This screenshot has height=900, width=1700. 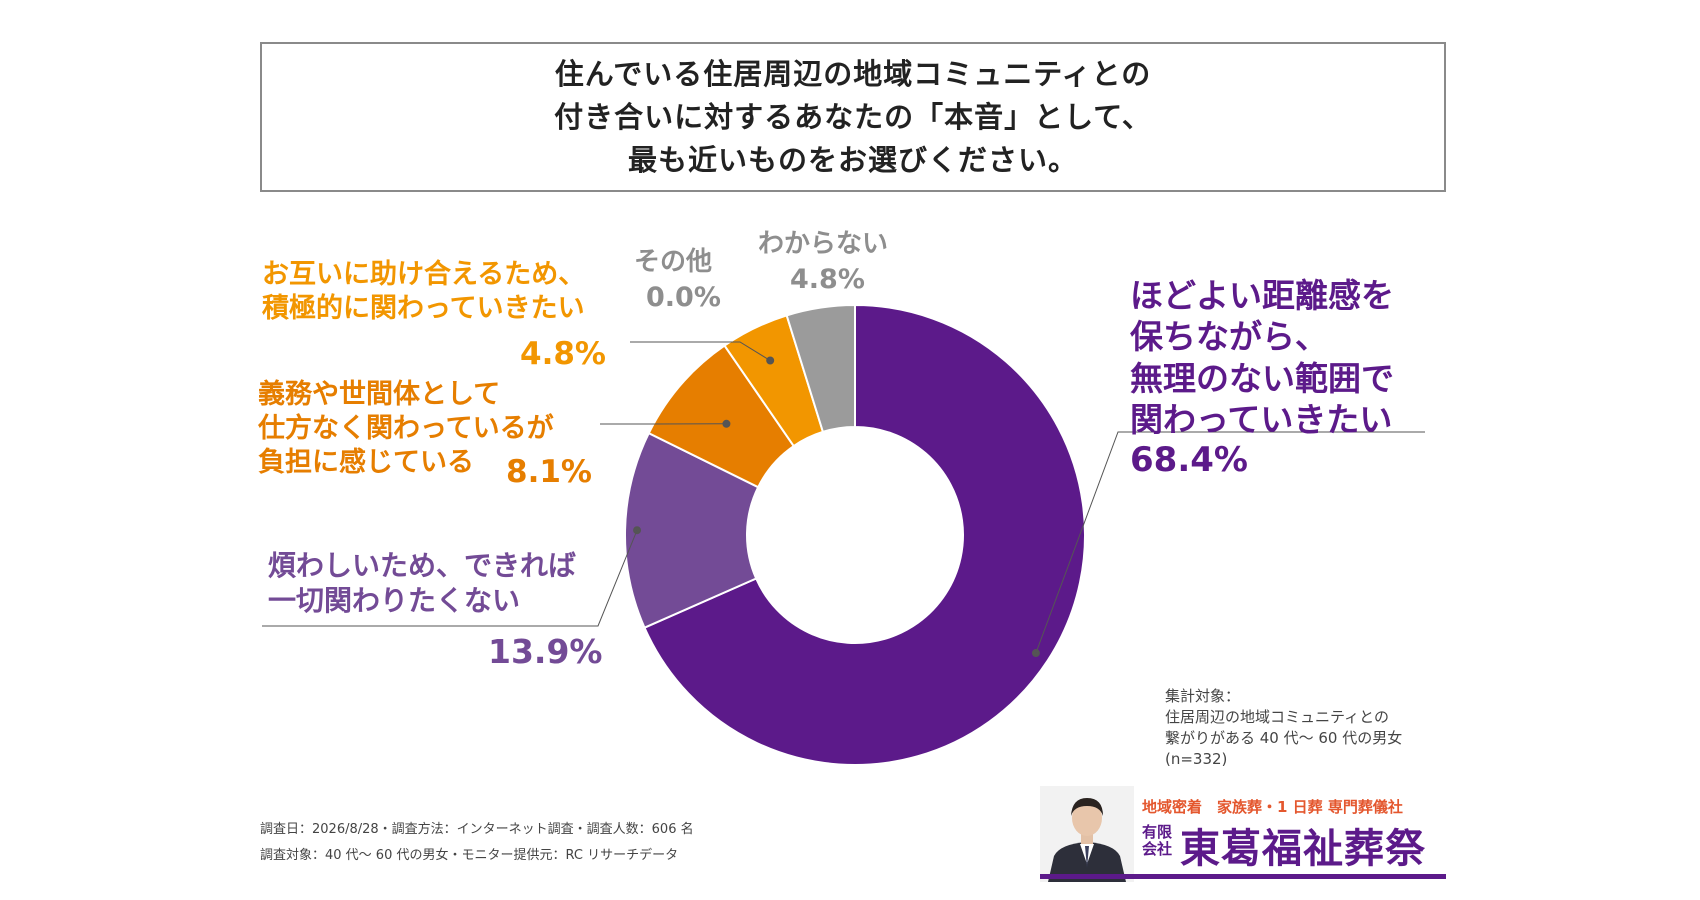 I want to click on slice-label-3: お互いに助け合えるため、 積極的に関わっていきたい, so click(x=423, y=292).